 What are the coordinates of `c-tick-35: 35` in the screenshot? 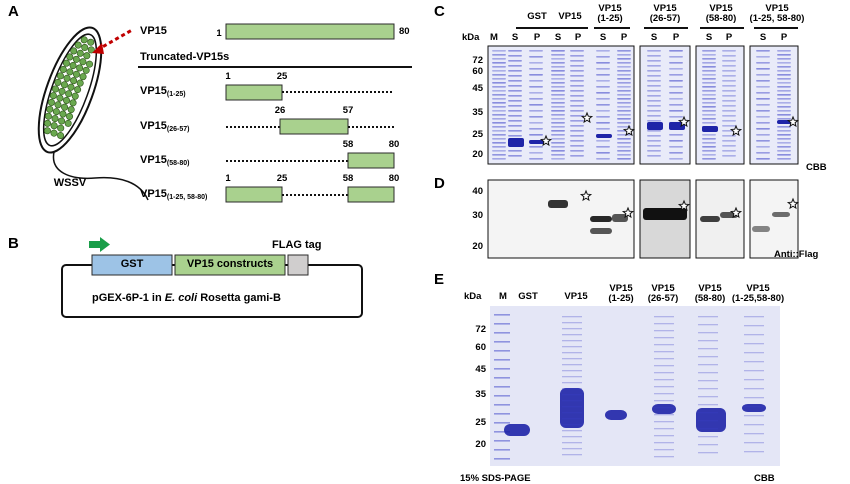 It's located at (477, 112).